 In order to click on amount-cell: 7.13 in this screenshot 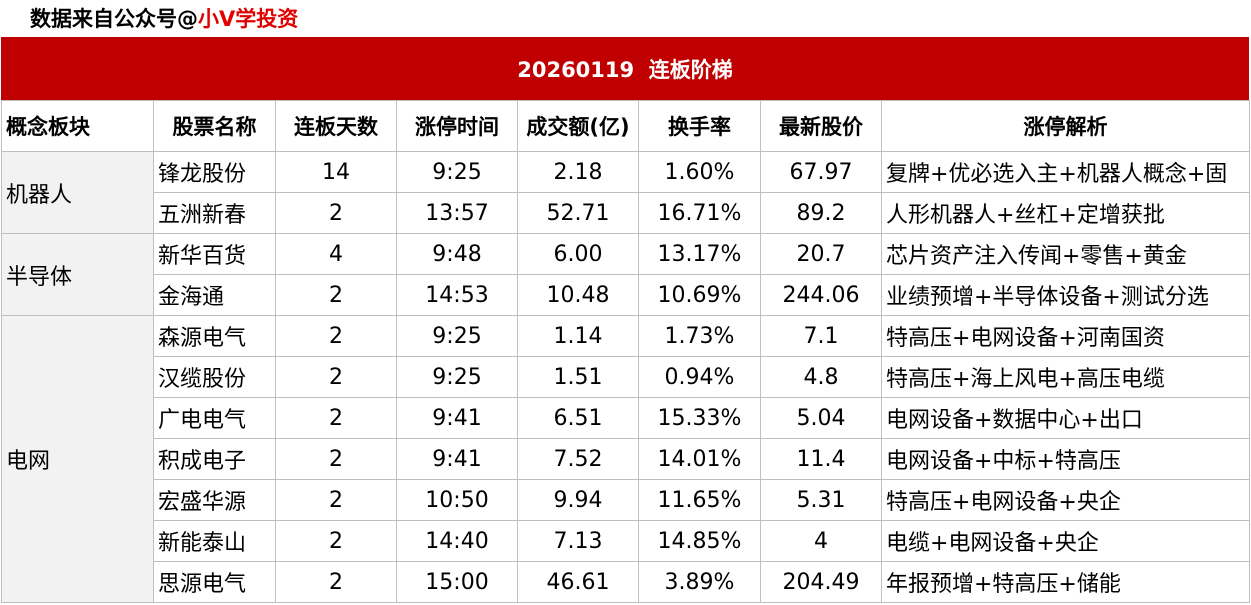, I will do `click(578, 541)`.